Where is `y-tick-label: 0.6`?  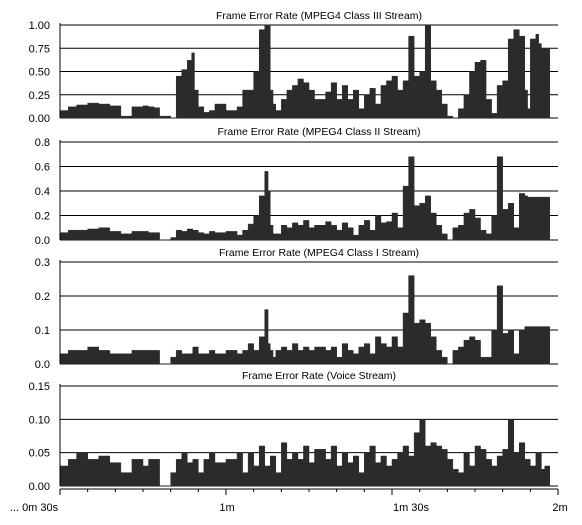 y-tick-label: 0.6 is located at coordinates (42, 168).